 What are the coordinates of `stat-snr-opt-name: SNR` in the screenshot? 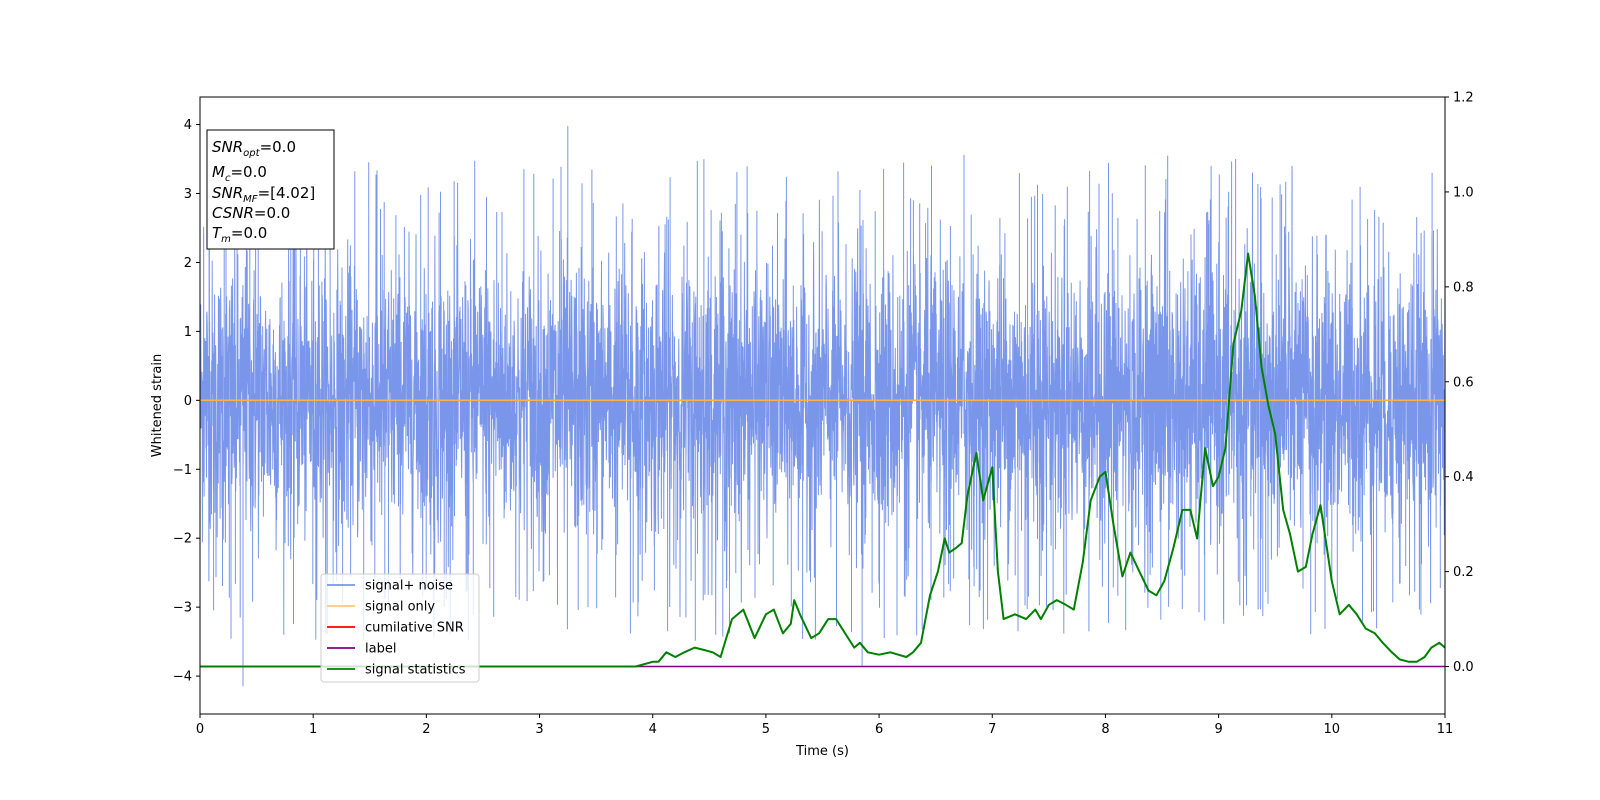 It's located at (227, 147).